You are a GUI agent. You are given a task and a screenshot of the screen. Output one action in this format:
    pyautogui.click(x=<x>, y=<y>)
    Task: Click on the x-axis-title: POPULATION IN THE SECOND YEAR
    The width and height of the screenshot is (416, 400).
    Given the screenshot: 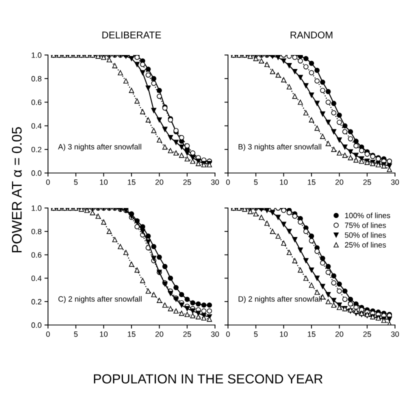 What is the action you would take?
    pyautogui.click(x=208, y=379)
    